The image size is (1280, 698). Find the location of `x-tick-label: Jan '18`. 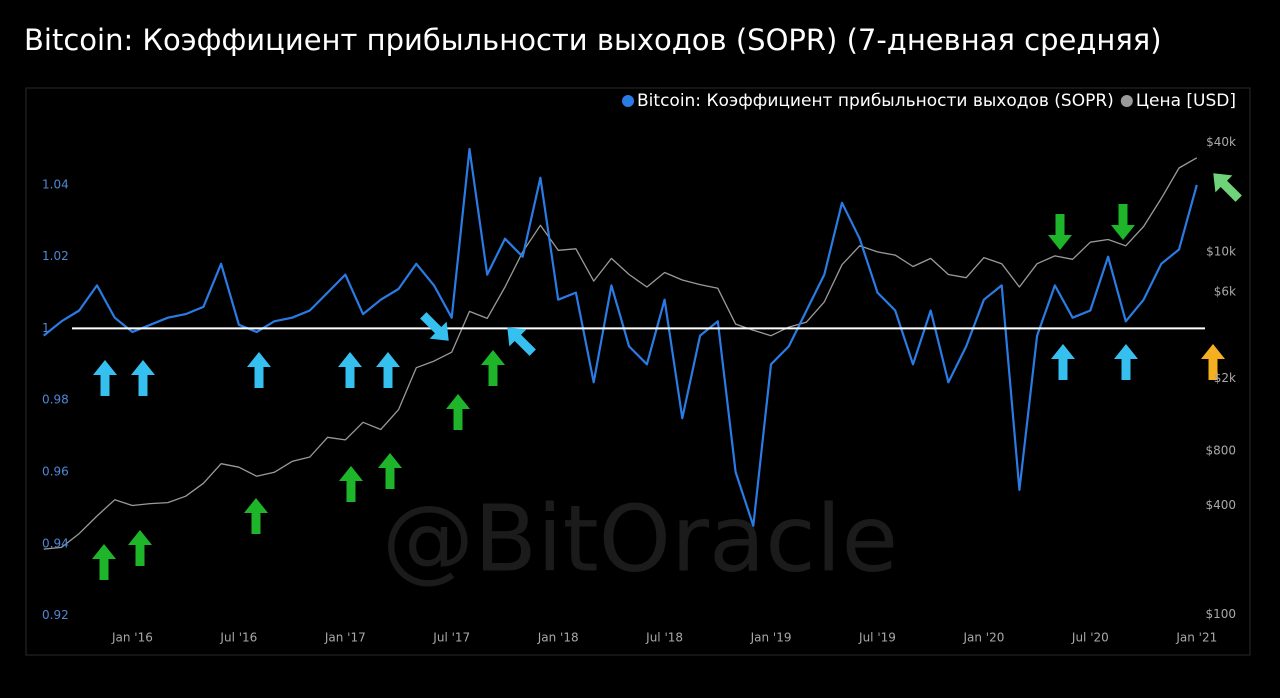

x-tick-label: Jan '18 is located at coordinates (558, 638).